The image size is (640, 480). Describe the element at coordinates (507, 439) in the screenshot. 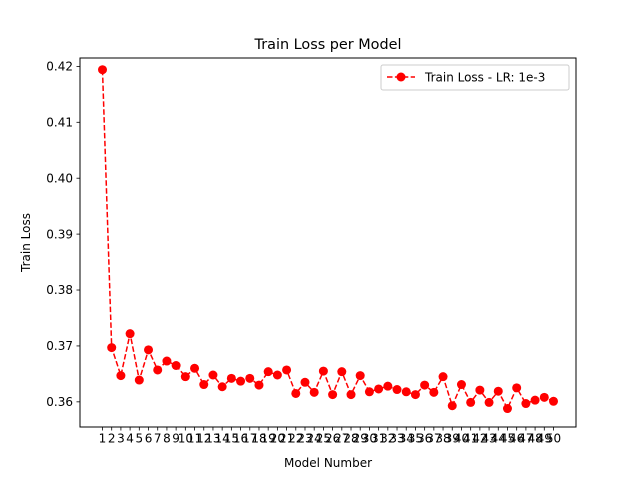

I see `x-tick-label: 45` at that location.